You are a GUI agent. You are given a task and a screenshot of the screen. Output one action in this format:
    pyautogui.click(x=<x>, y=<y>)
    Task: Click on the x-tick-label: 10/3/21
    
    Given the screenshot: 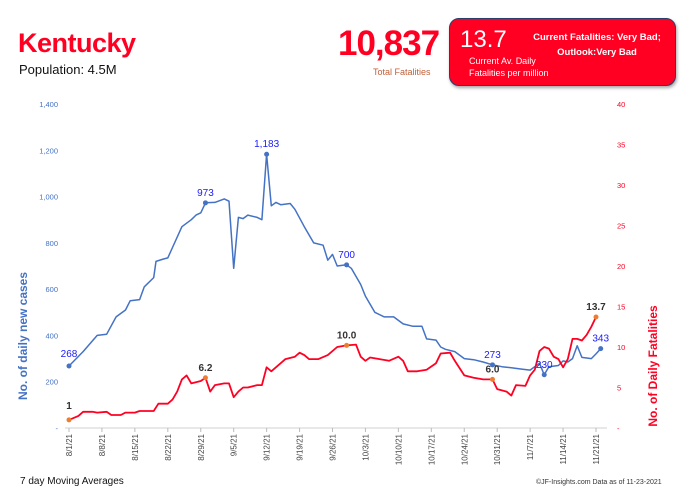 What is the action you would take?
    pyautogui.click(x=365, y=446)
    